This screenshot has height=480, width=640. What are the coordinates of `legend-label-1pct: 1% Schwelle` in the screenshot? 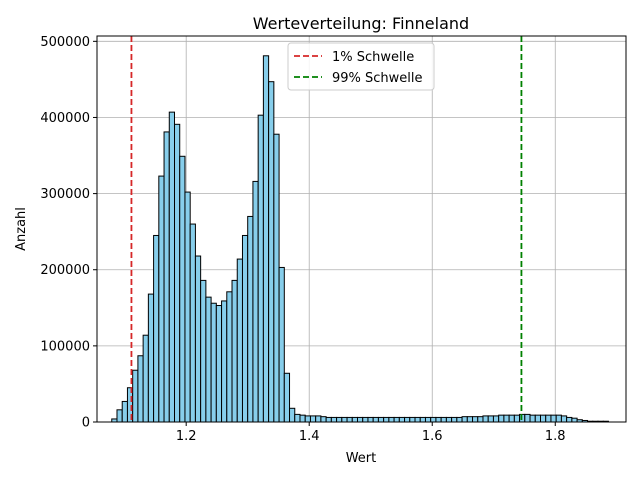 It's located at (373, 57).